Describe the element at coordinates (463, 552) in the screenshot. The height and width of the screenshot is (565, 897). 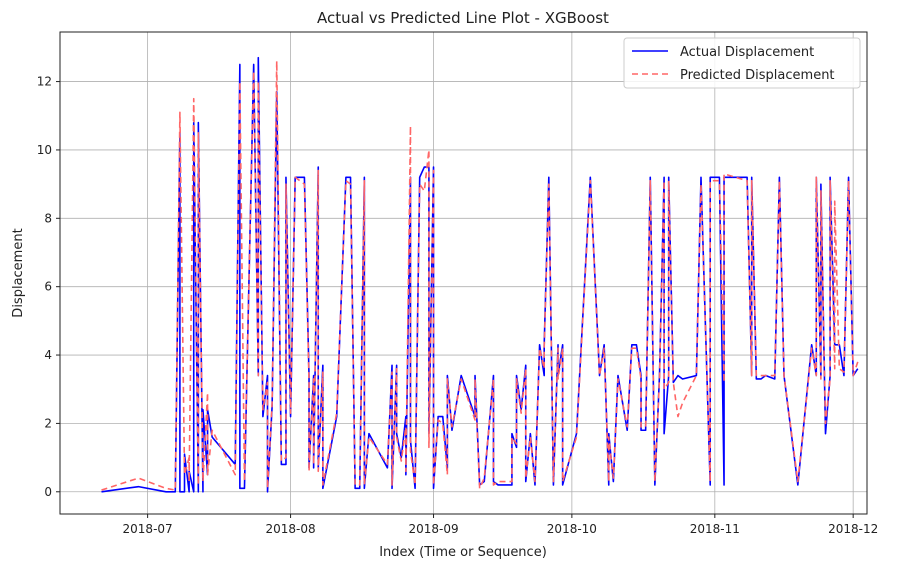
I see `x-axis-label: Index (Time or Sequence)` at that location.